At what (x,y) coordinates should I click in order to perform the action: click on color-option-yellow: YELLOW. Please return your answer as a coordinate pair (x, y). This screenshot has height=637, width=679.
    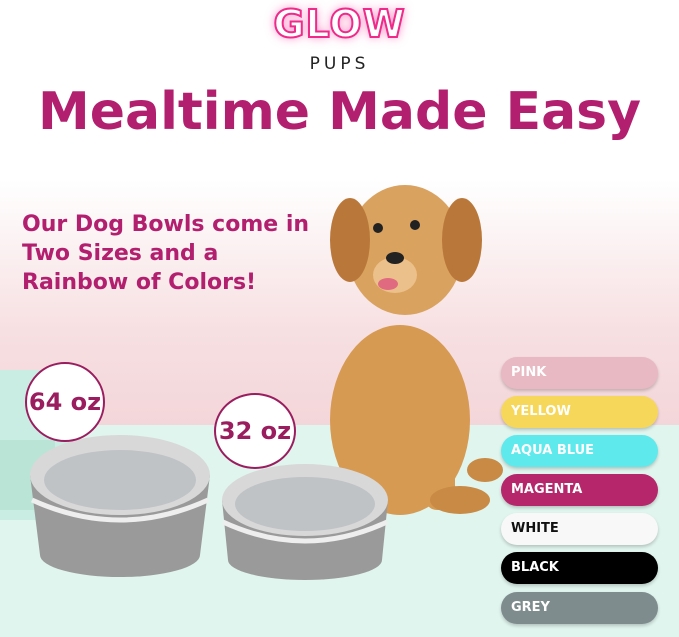
    Looking at the image, I should click on (579, 412).